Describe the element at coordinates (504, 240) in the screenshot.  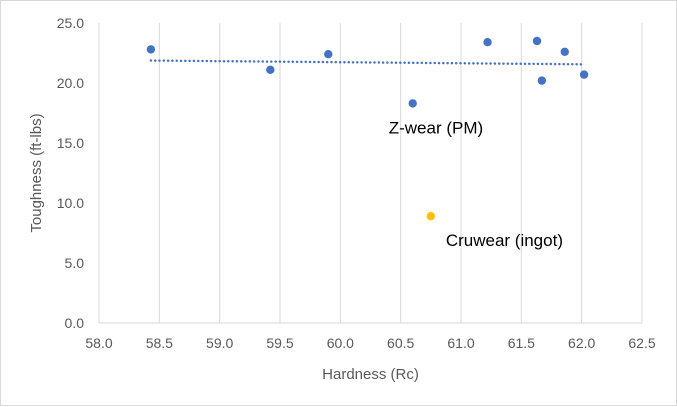
I see `annotation-label: Cruwear (ingot)` at that location.